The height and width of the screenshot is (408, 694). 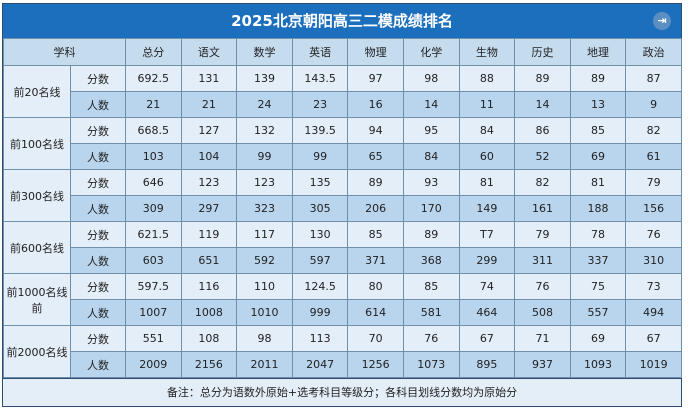 I want to click on table-cell: 1256, so click(x=375, y=364).